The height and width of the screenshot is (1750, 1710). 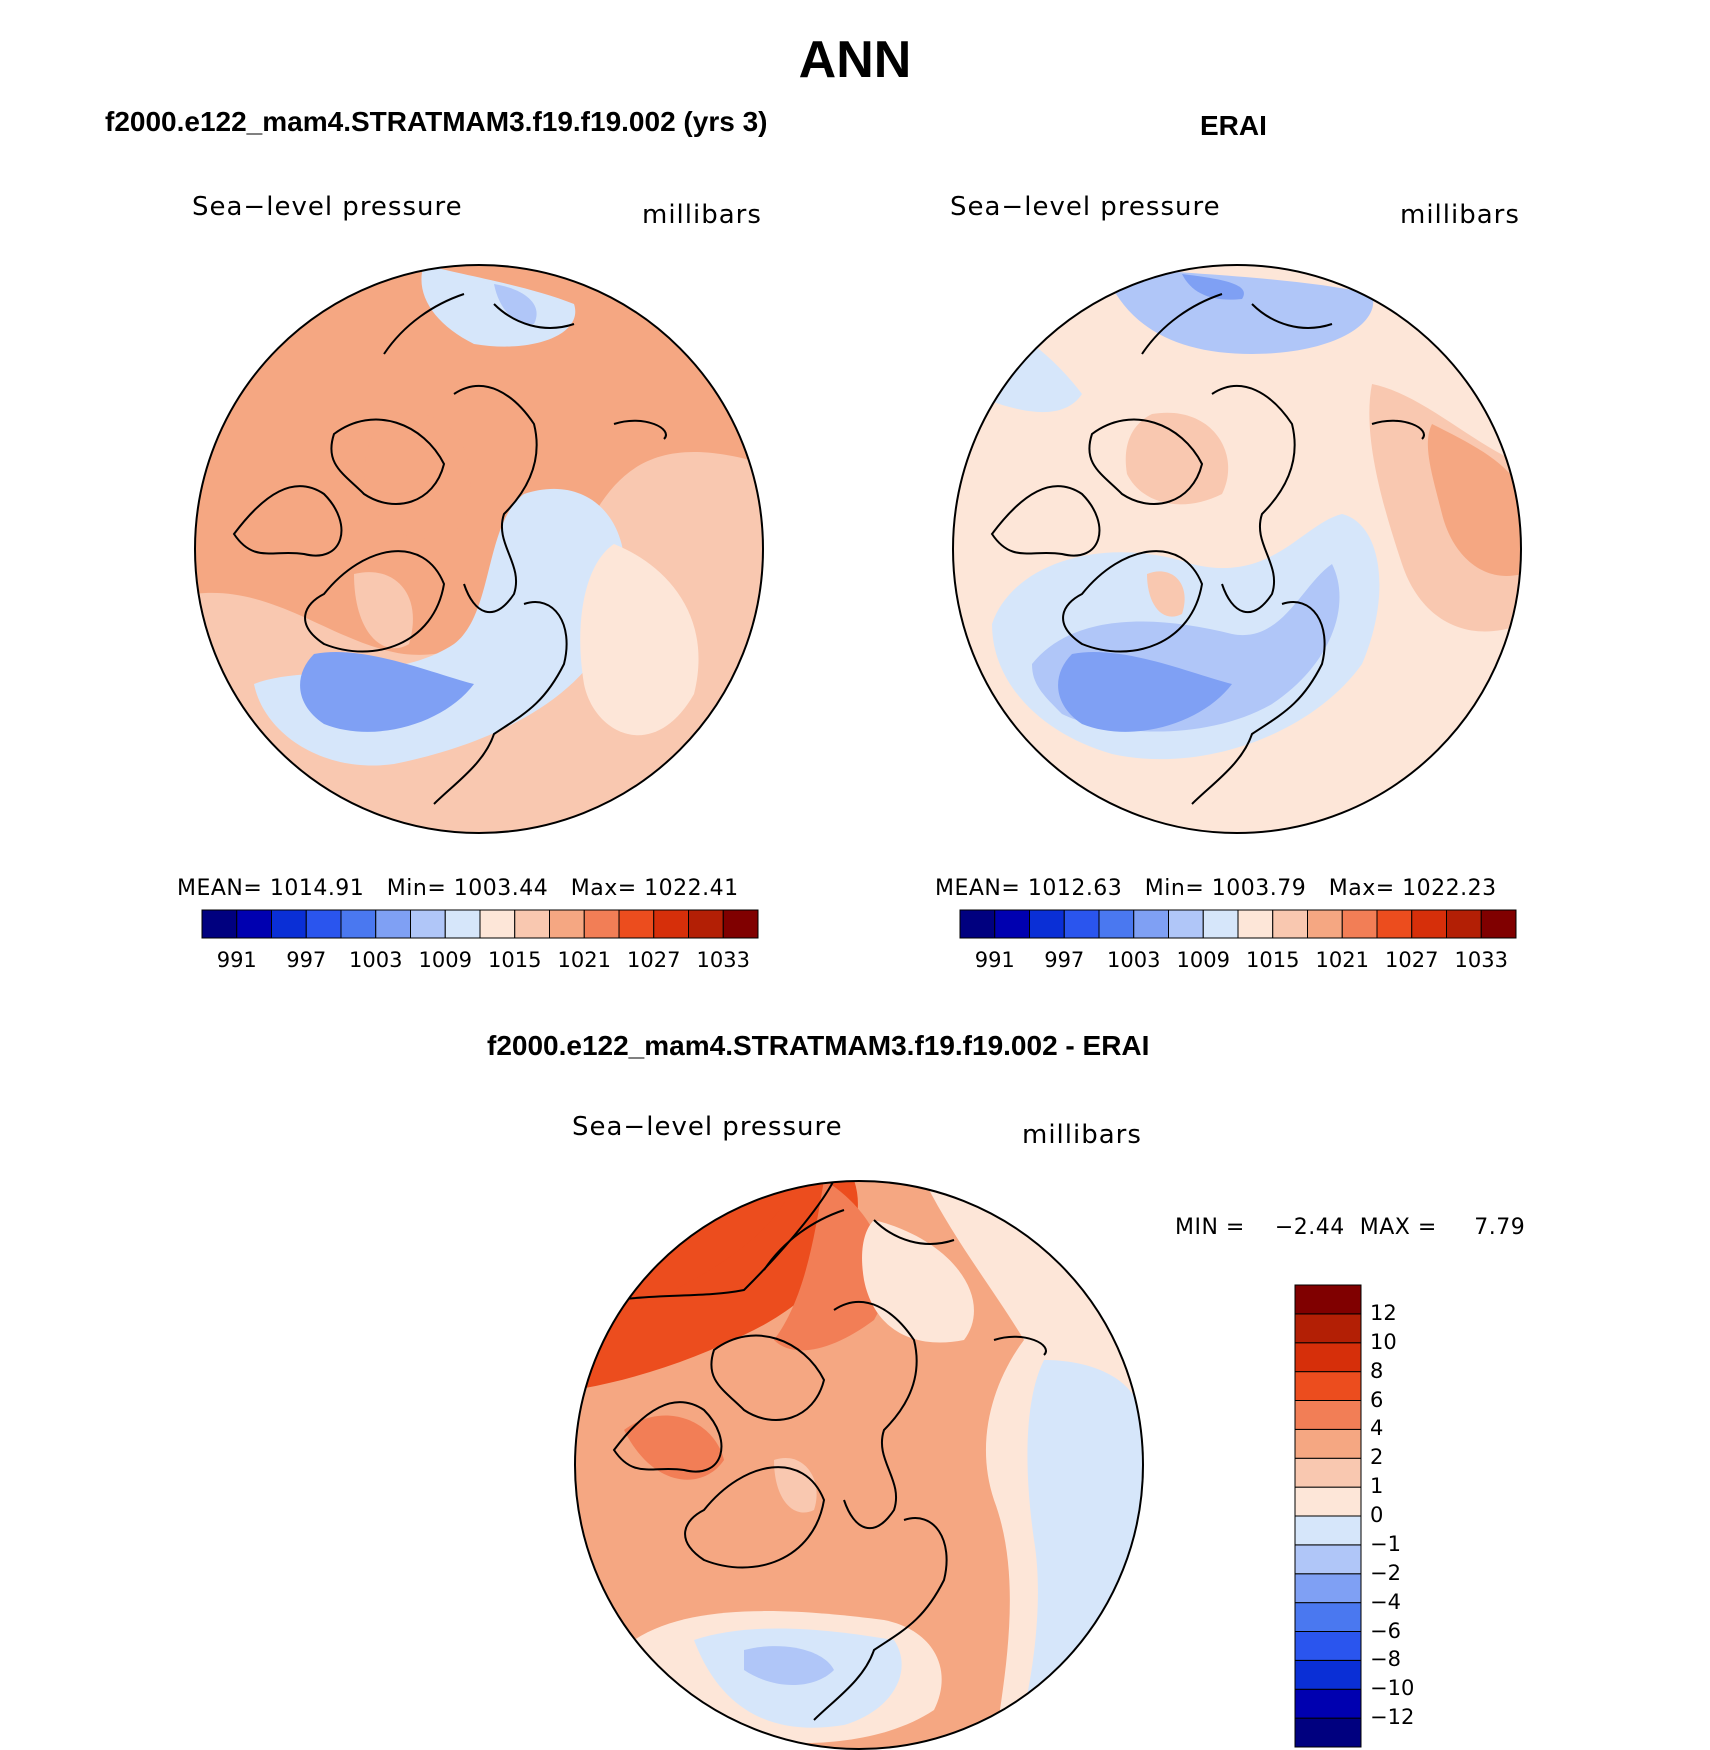 I want to click on model-colorbar-tick-label: 1027, so click(x=654, y=960).